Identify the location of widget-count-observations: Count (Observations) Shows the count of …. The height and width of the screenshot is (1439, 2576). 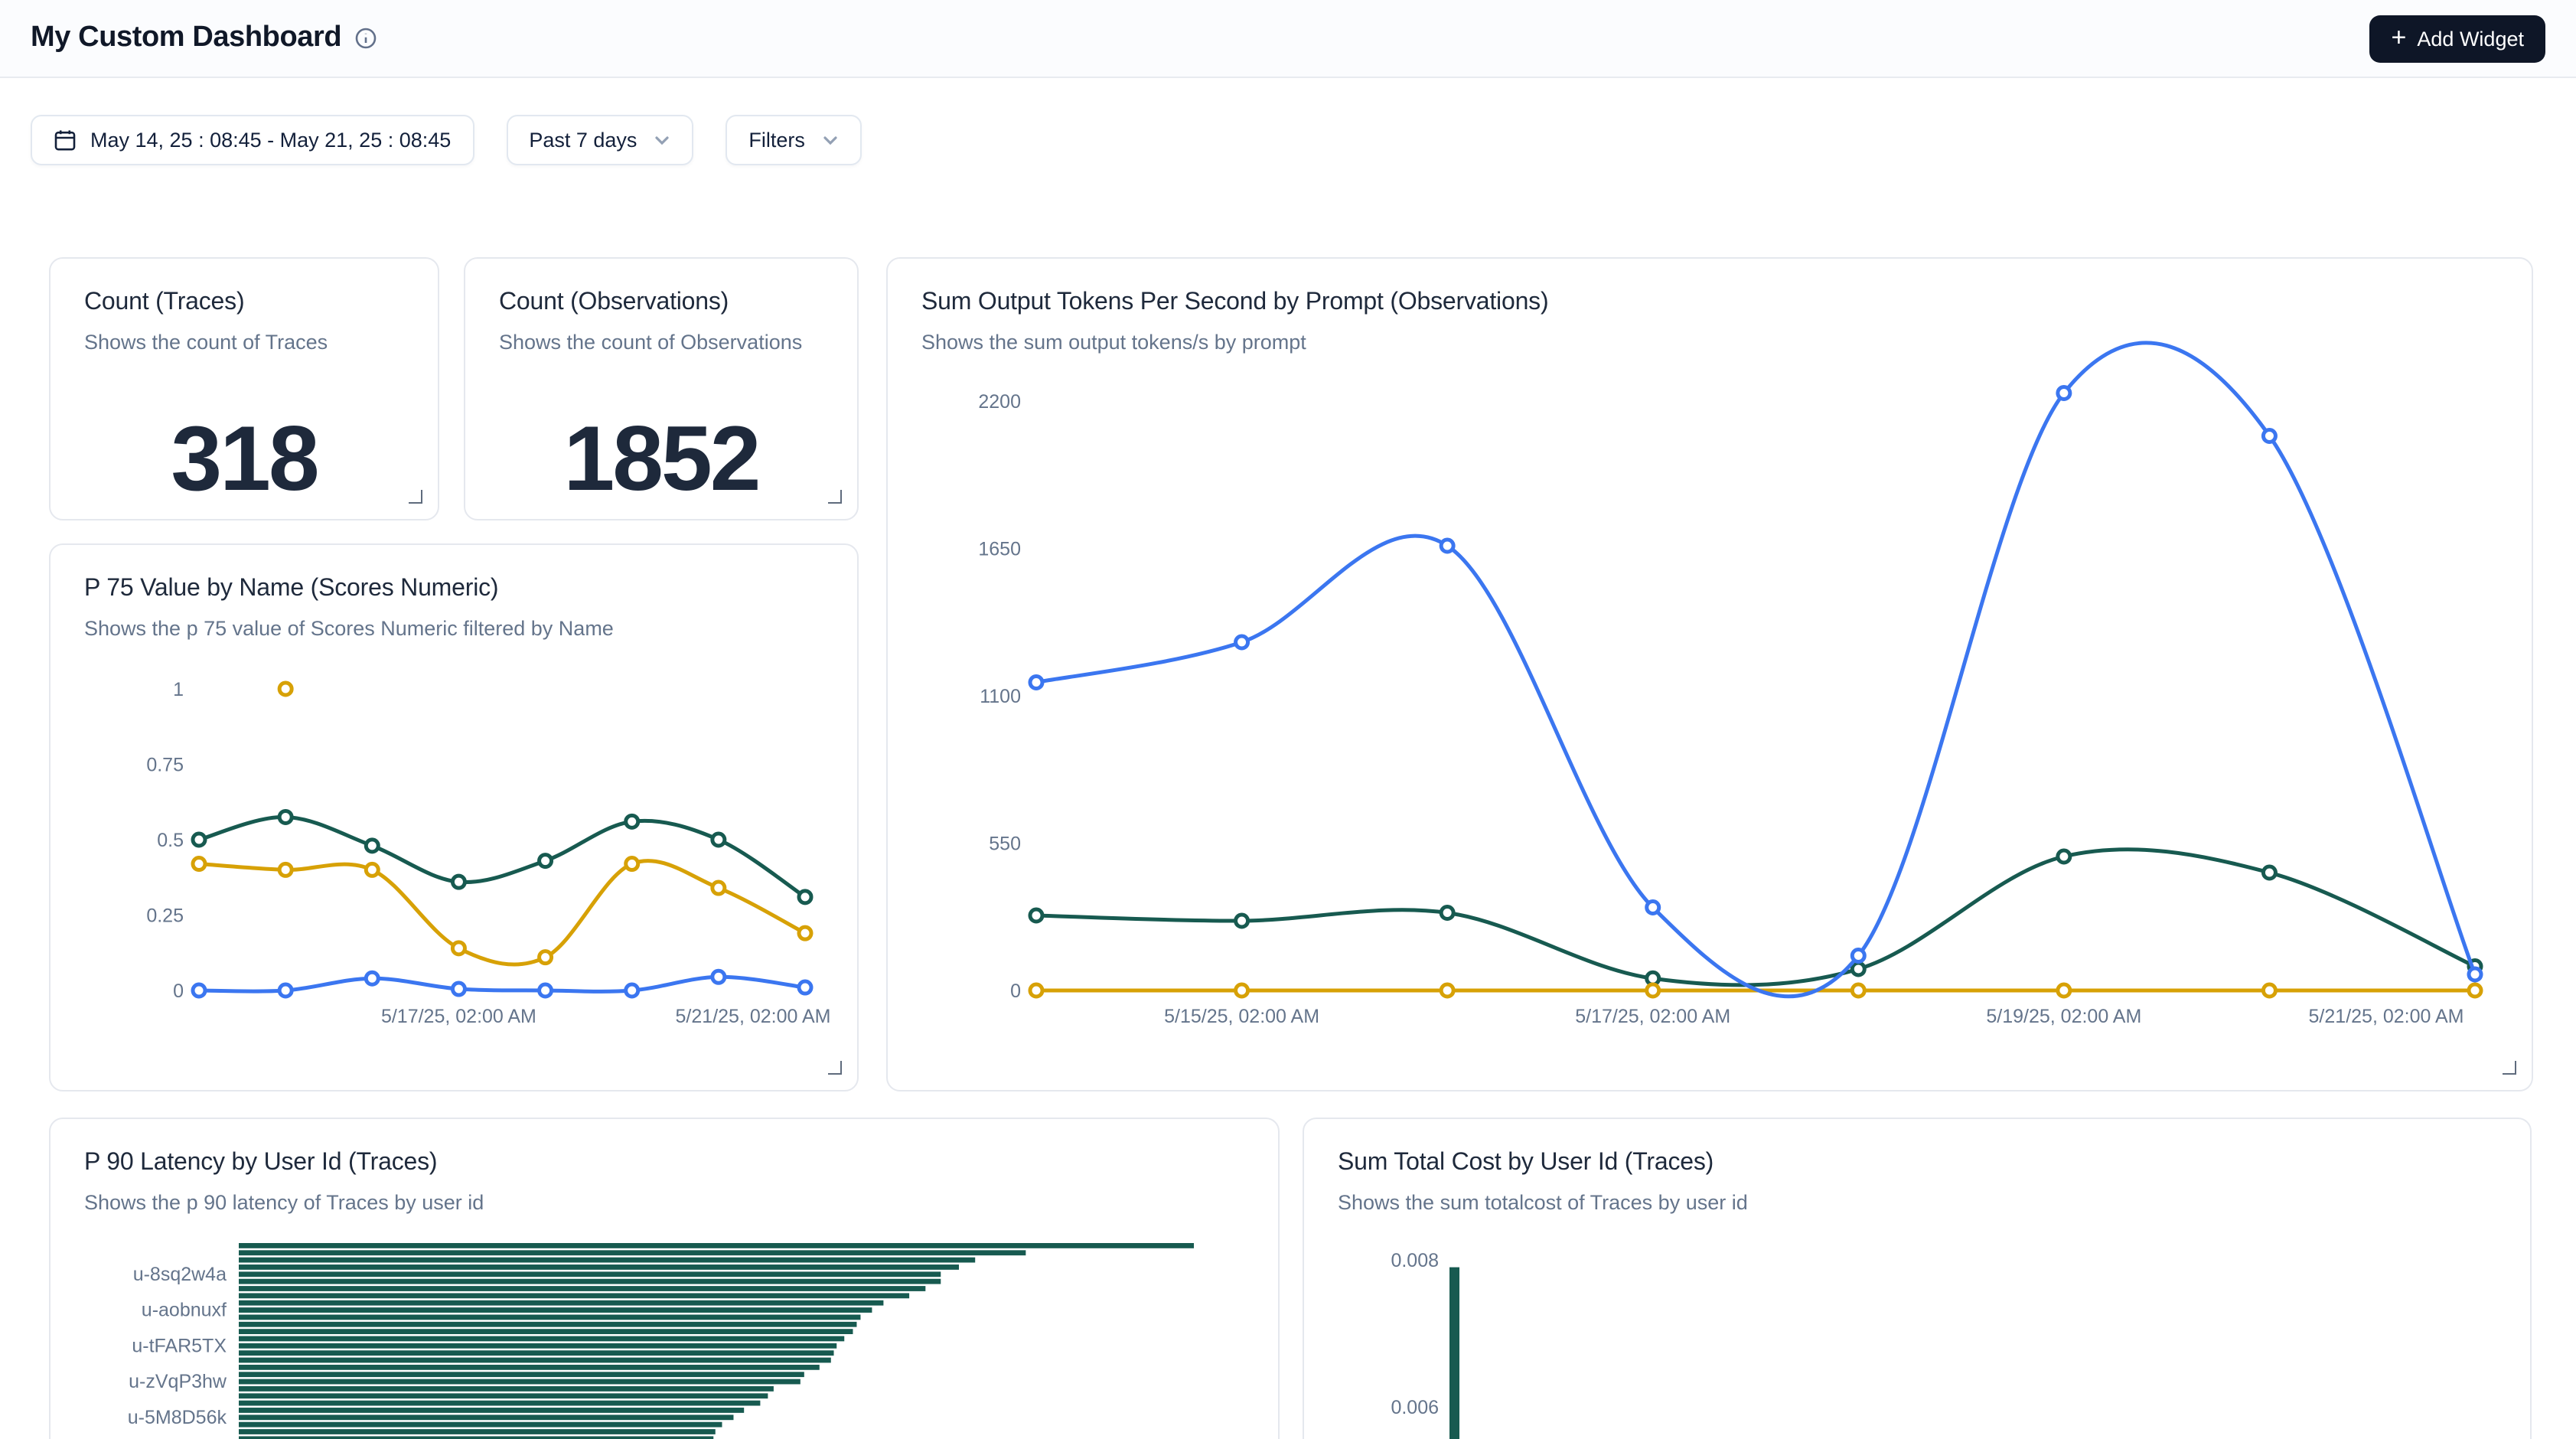
(662, 388).